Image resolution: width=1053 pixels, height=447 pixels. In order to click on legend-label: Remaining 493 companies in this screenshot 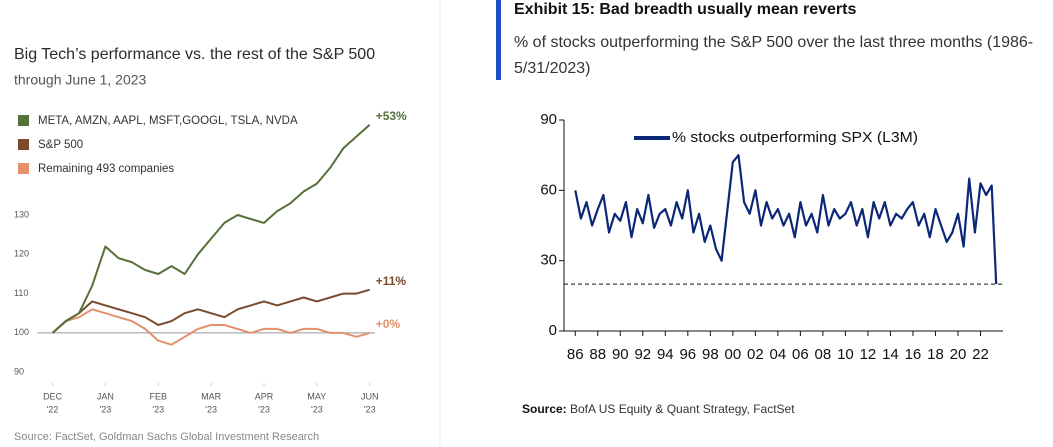, I will do `click(106, 169)`.